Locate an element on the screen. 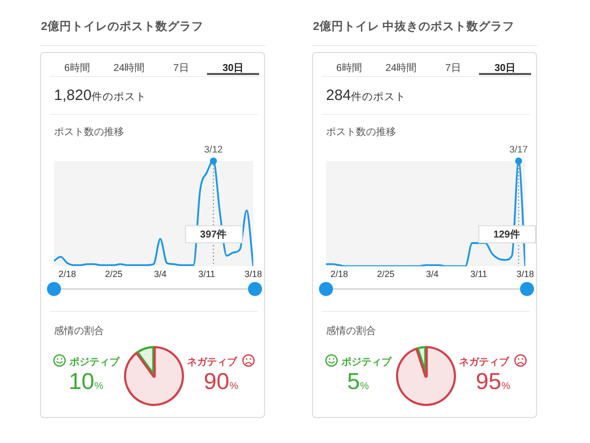  text: 2億円トイレ 中抜きのポスト数グラフ is located at coordinates (414, 27).